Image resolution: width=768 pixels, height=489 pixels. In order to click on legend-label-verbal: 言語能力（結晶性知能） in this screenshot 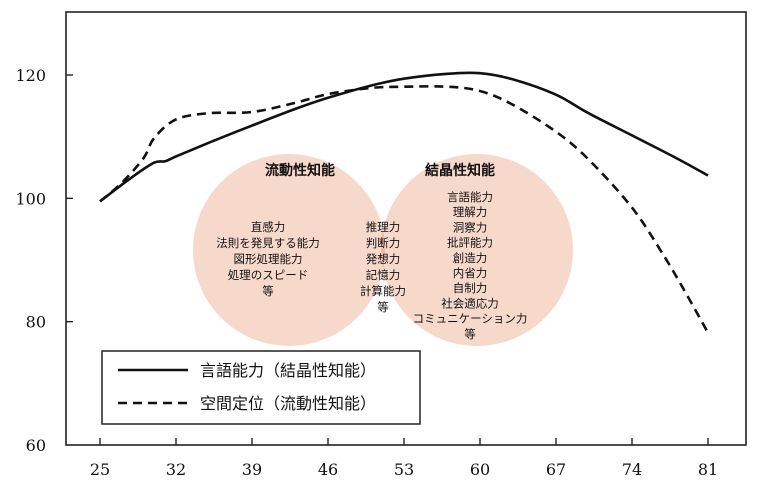, I will do `click(288, 370)`.